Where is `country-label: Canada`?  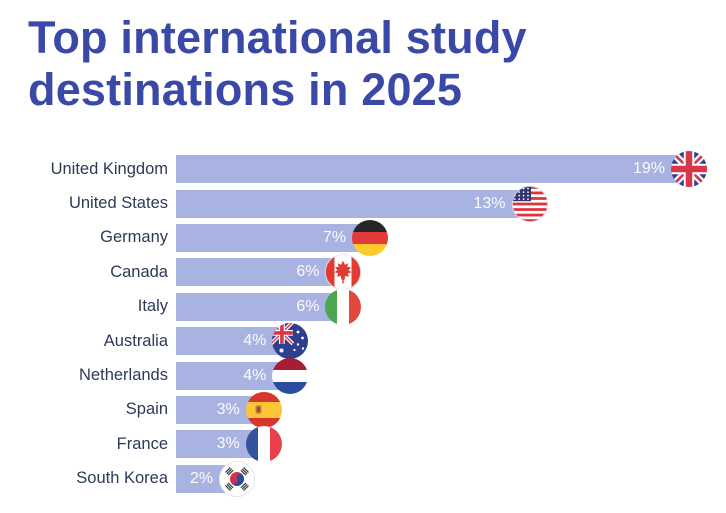
country-label: Canada is located at coordinates (139, 271).